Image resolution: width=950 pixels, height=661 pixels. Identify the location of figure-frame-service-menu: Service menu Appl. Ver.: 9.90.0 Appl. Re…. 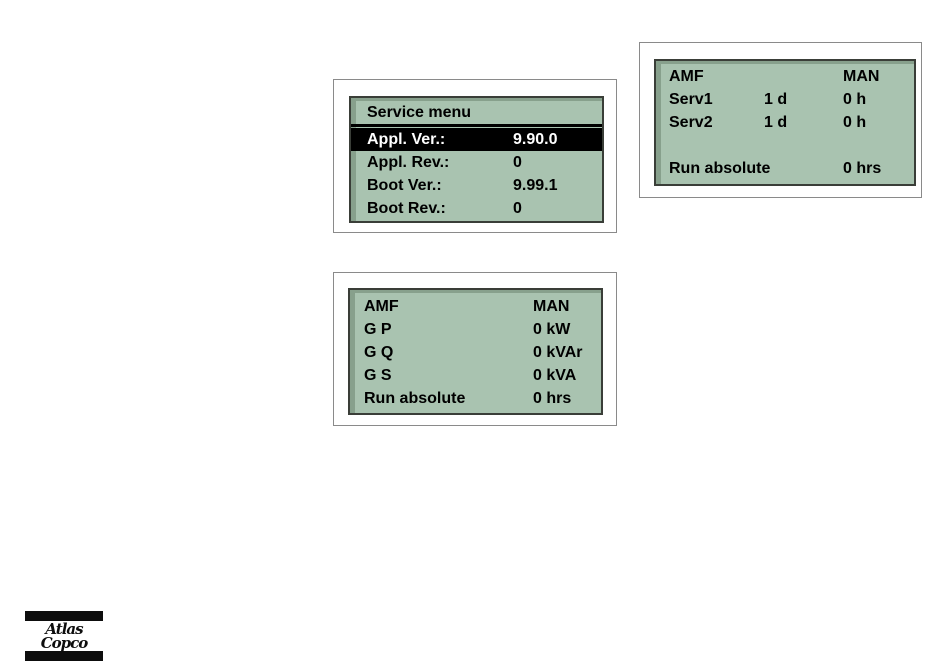
(475, 156).